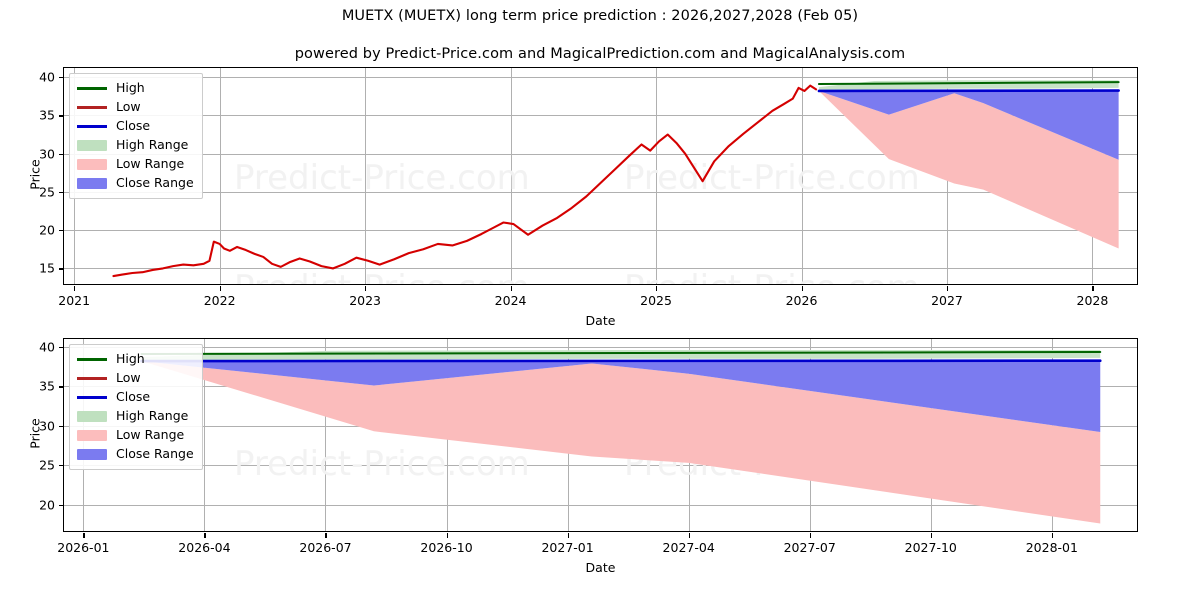 Image resolution: width=1200 pixels, height=600 pixels. Describe the element at coordinates (47, 465) in the screenshot. I see `y-tick-label: 25` at that location.